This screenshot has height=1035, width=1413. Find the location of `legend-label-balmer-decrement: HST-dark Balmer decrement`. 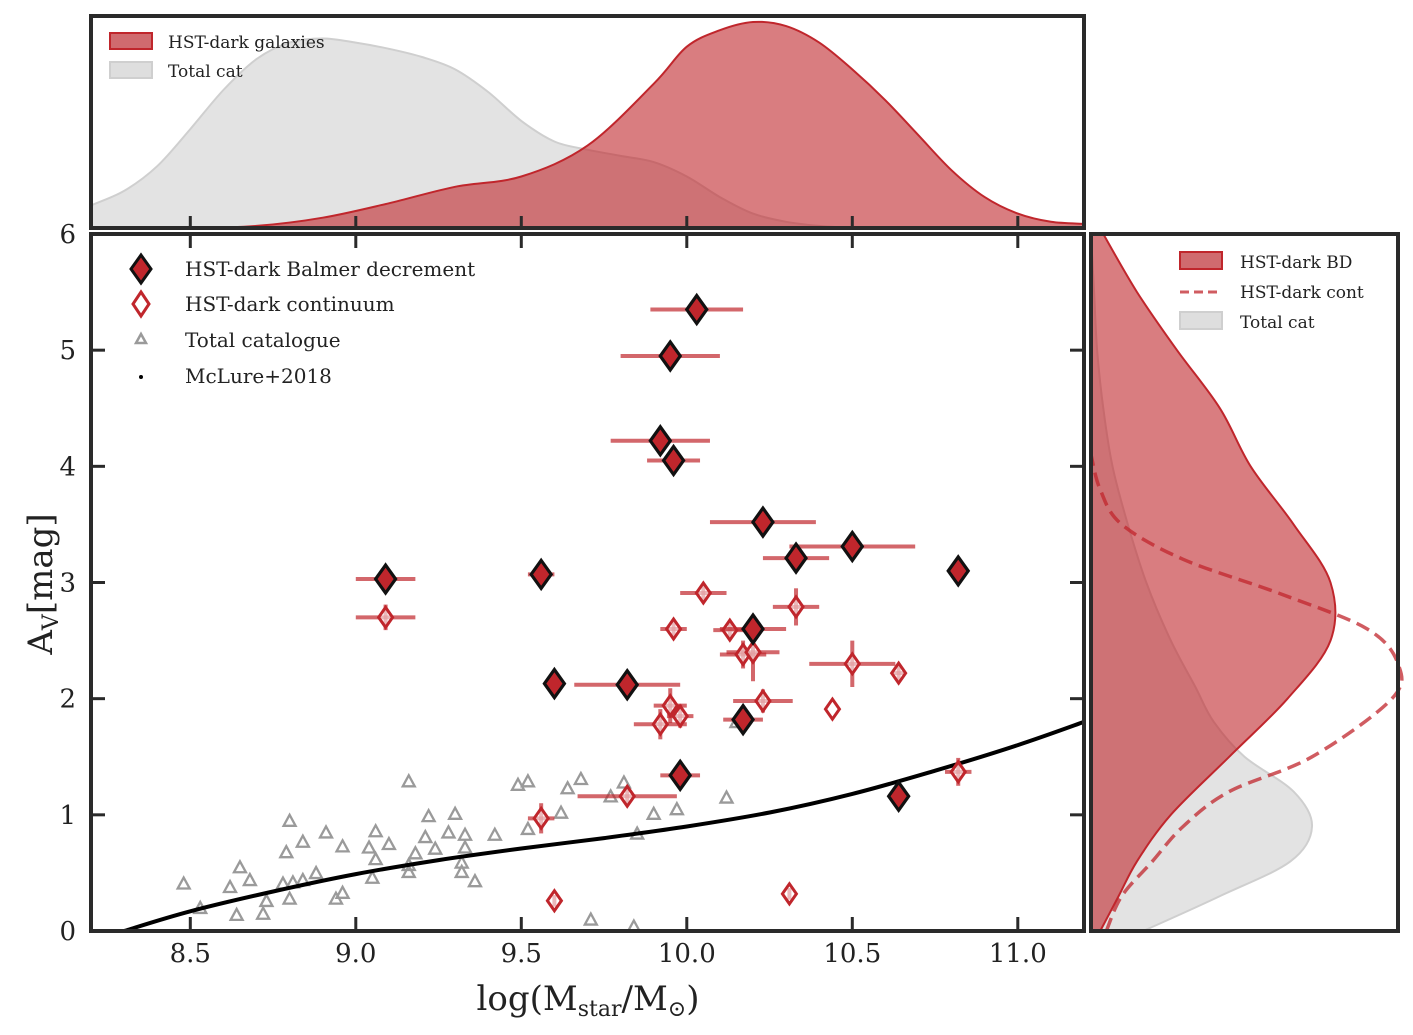

legend-label-balmer-decrement: HST-dark Balmer decrement is located at coordinates (330, 269).